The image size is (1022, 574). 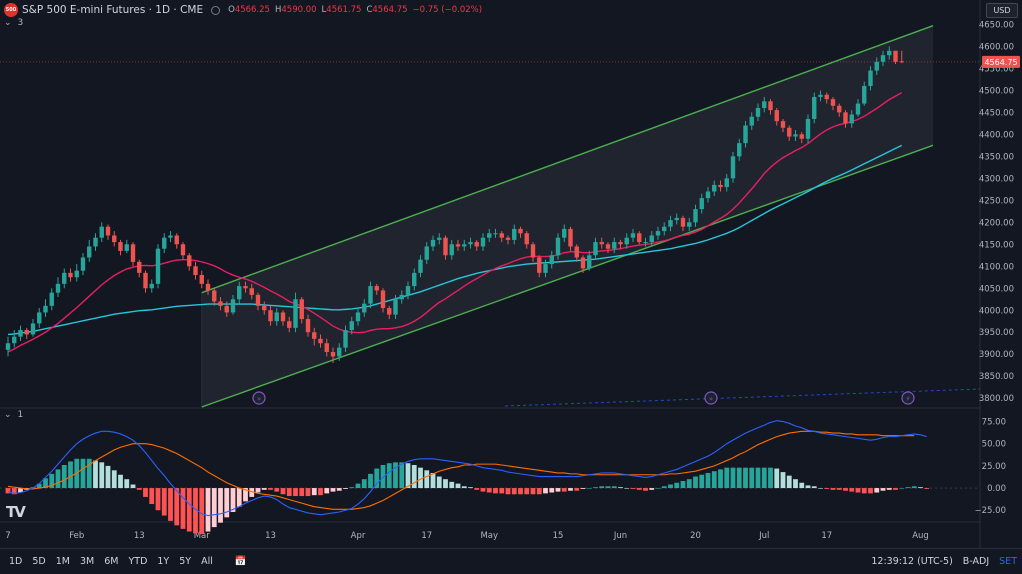 What do you see at coordinates (252, 10) in the screenshot?
I see `ohlc-open: 4566.25` at bounding box center [252, 10].